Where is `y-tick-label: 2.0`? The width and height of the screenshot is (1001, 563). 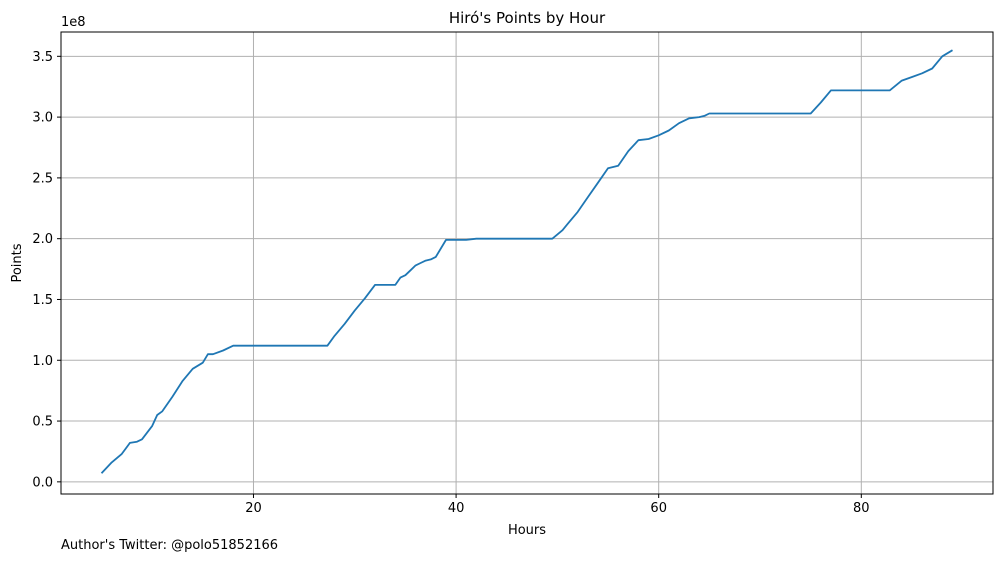 y-tick-label: 2.0 is located at coordinates (42, 239).